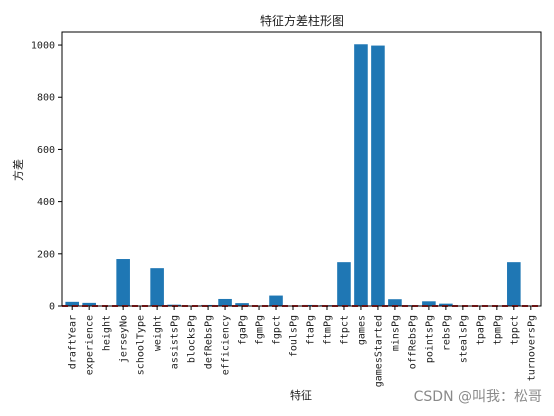 Image resolution: width=554 pixels, height=416 pixels. I want to click on x-tick-label: defRebsPg, so click(209, 342).